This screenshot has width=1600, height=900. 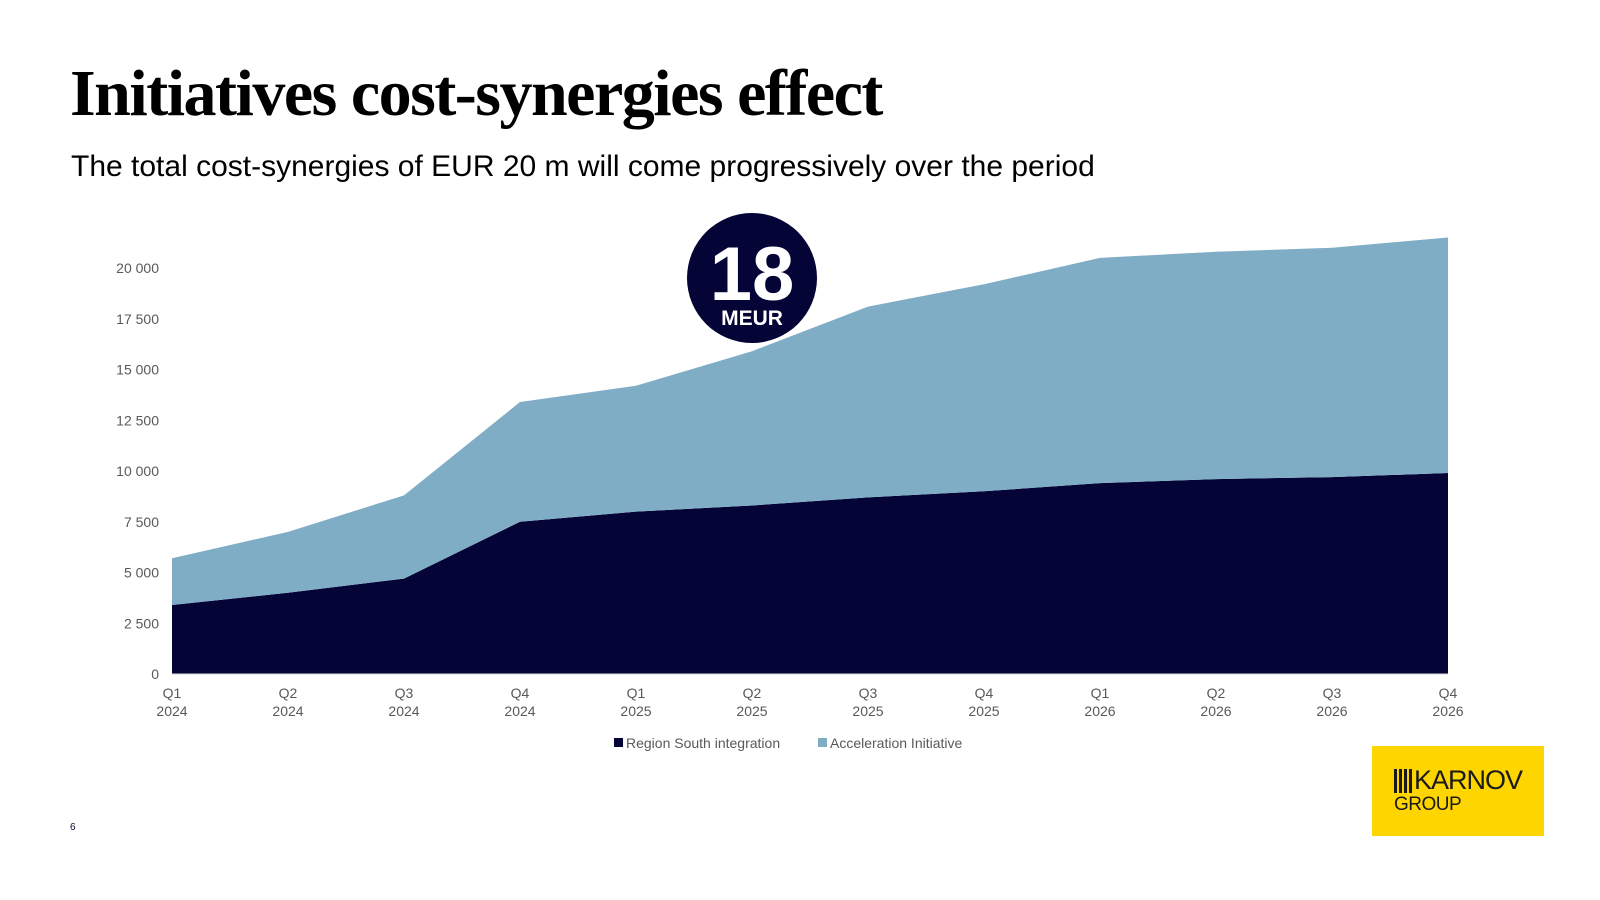 I want to click on logo-subtitle: GROUP, so click(x=1428, y=804).